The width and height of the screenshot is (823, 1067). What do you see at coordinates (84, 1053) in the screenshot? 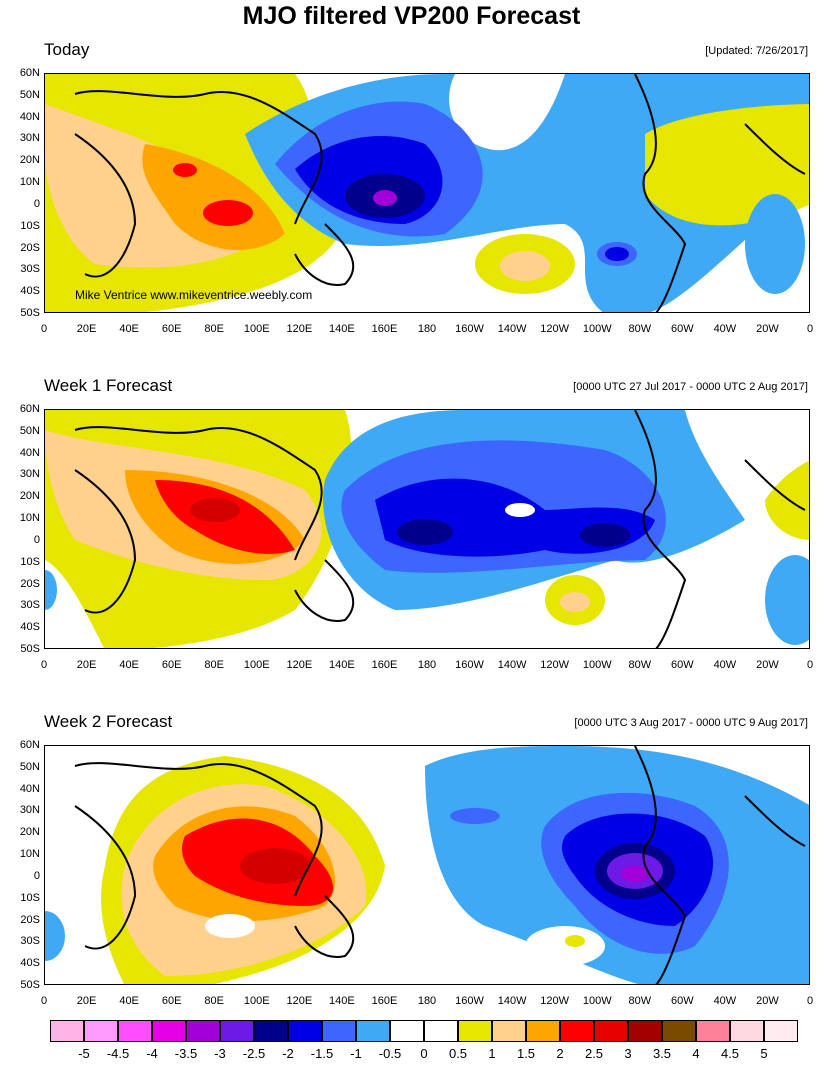
I see `colorbar-label: -5` at bounding box center [84, 1053].